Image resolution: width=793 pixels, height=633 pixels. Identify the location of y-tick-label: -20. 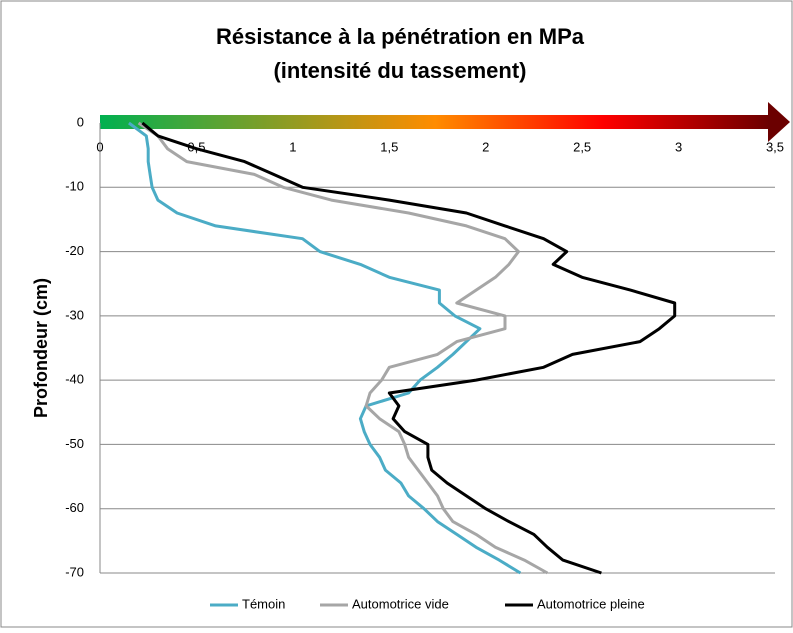
(74, 250).